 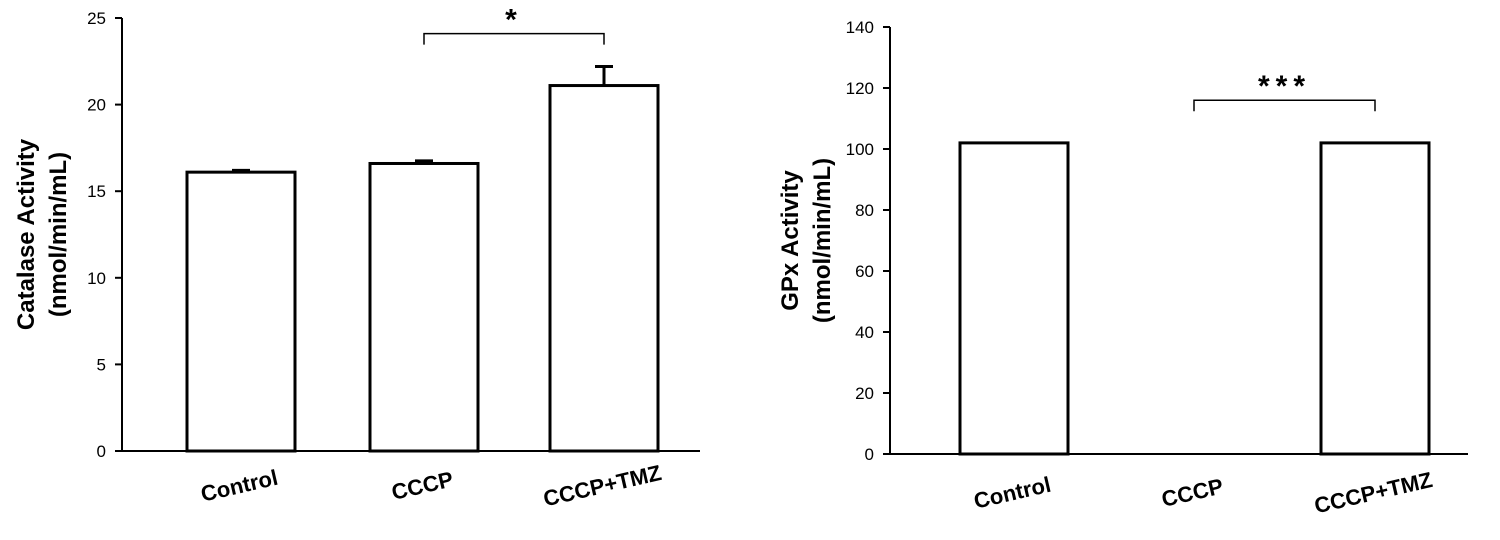 I want to click on significance-label: *, so click(x=514, y=20).